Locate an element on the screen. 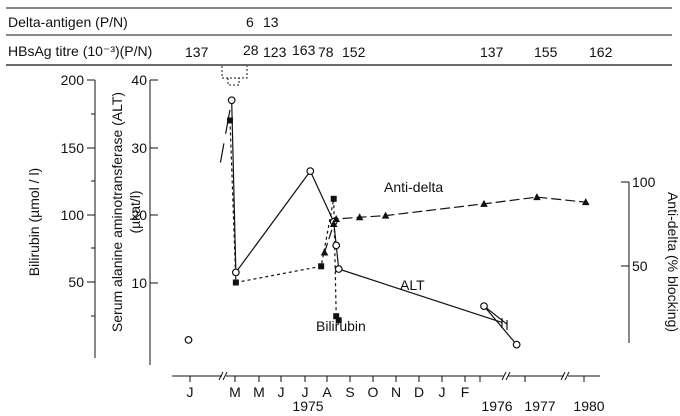  bilirubin-line is located at coordinates (284, 220).